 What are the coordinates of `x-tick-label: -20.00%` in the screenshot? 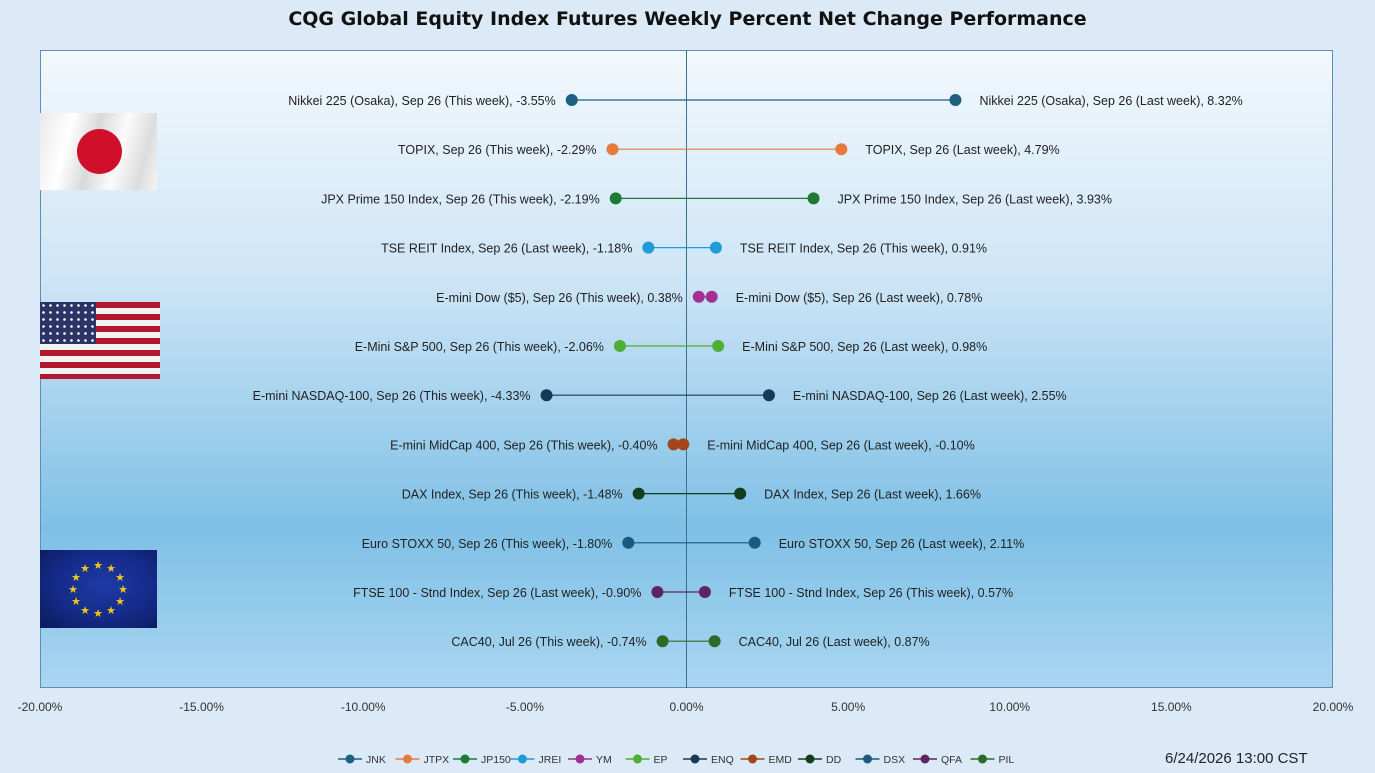 It's located at (40, 707).